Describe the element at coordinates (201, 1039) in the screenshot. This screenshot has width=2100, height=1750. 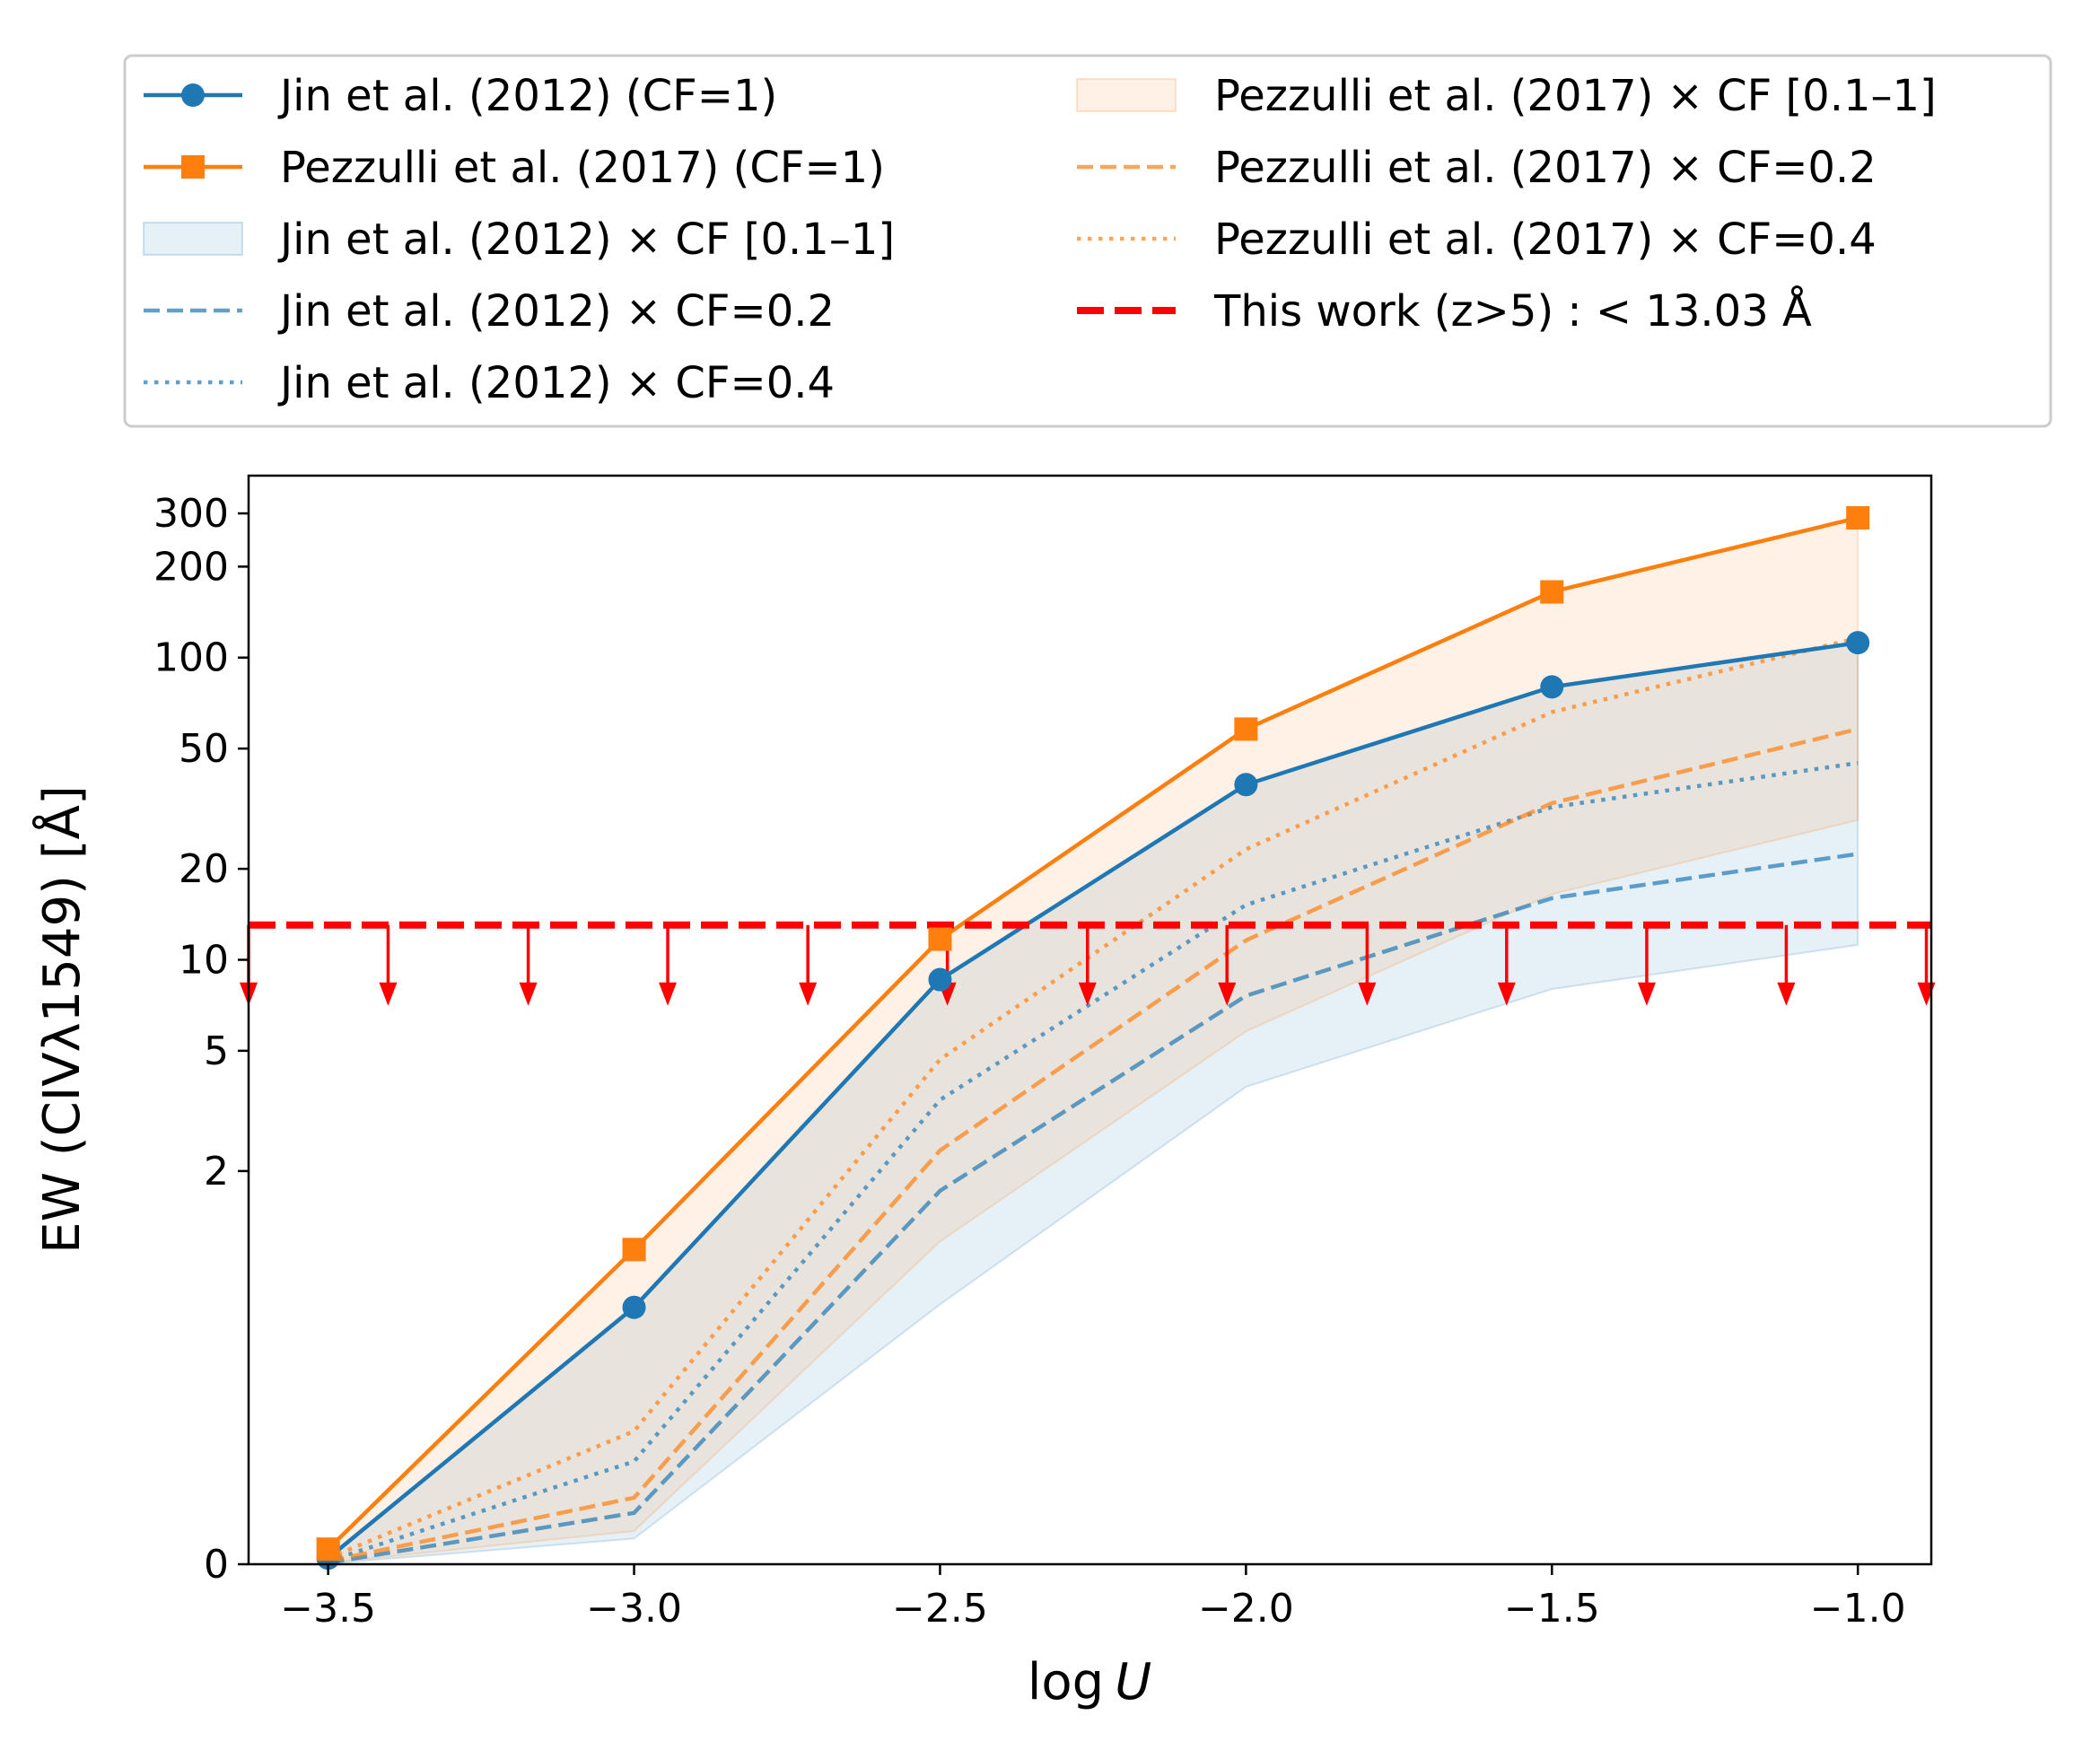
I see `y-axis: 0 2 5 10 20 50 100 200 300` at that location.